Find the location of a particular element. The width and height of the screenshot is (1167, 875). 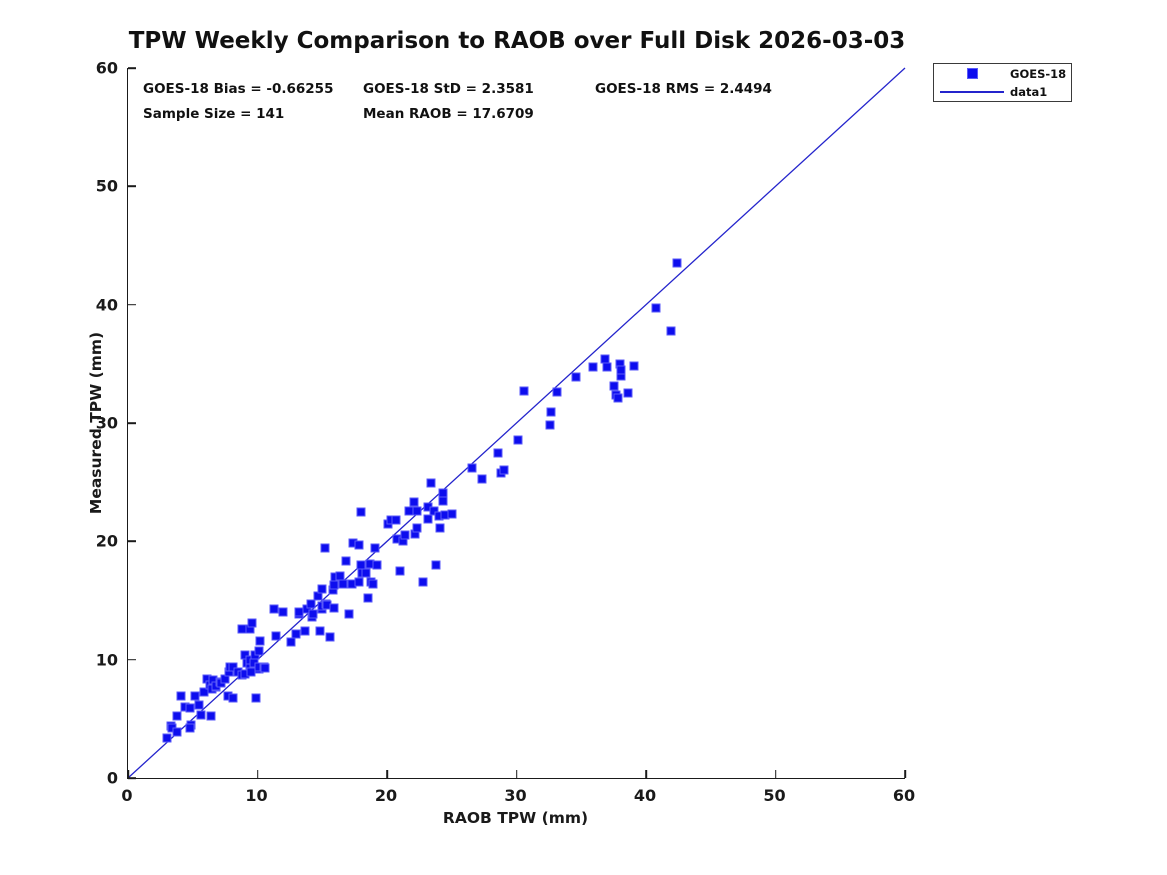

y-tick-label: 30 is located at coordinates (106, 423).